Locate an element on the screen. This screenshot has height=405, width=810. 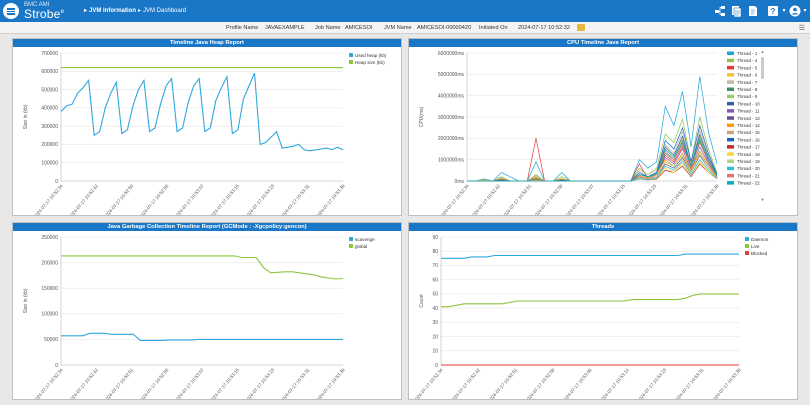
y-tick-label: 150000 is located at coordinates (49, 289).